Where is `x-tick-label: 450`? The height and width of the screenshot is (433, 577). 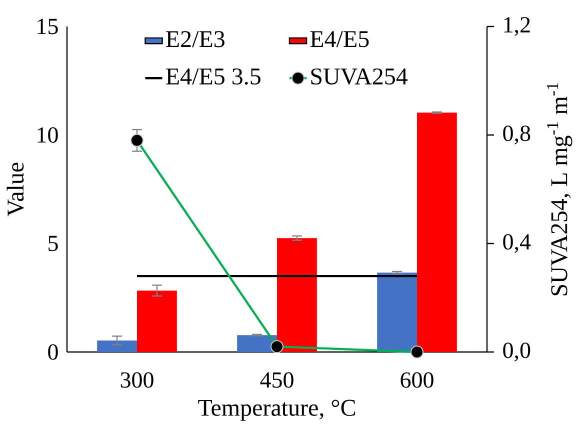
x-tick-label: 450 is located at coordinates (277, 380).